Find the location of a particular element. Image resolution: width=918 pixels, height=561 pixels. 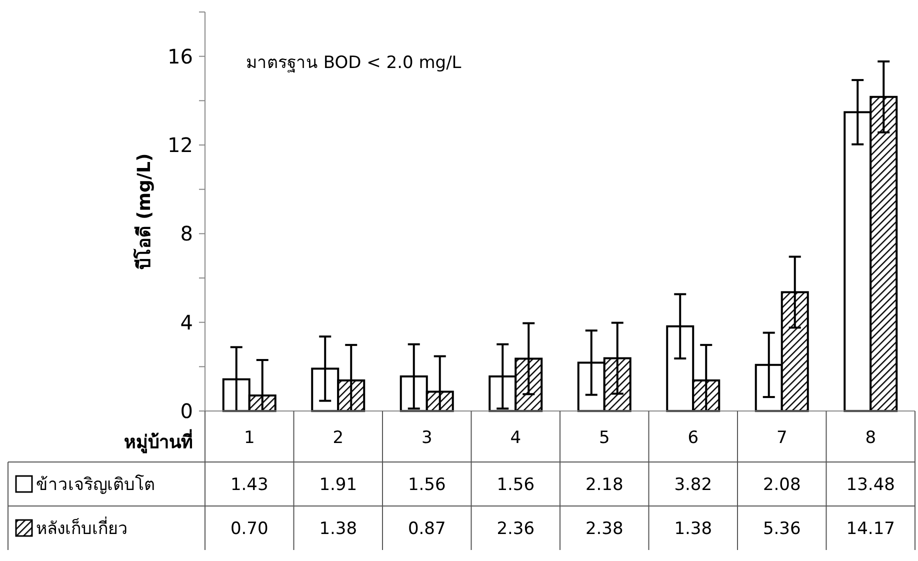

y-tick-label: 0 is located at coordinates (186, 411).